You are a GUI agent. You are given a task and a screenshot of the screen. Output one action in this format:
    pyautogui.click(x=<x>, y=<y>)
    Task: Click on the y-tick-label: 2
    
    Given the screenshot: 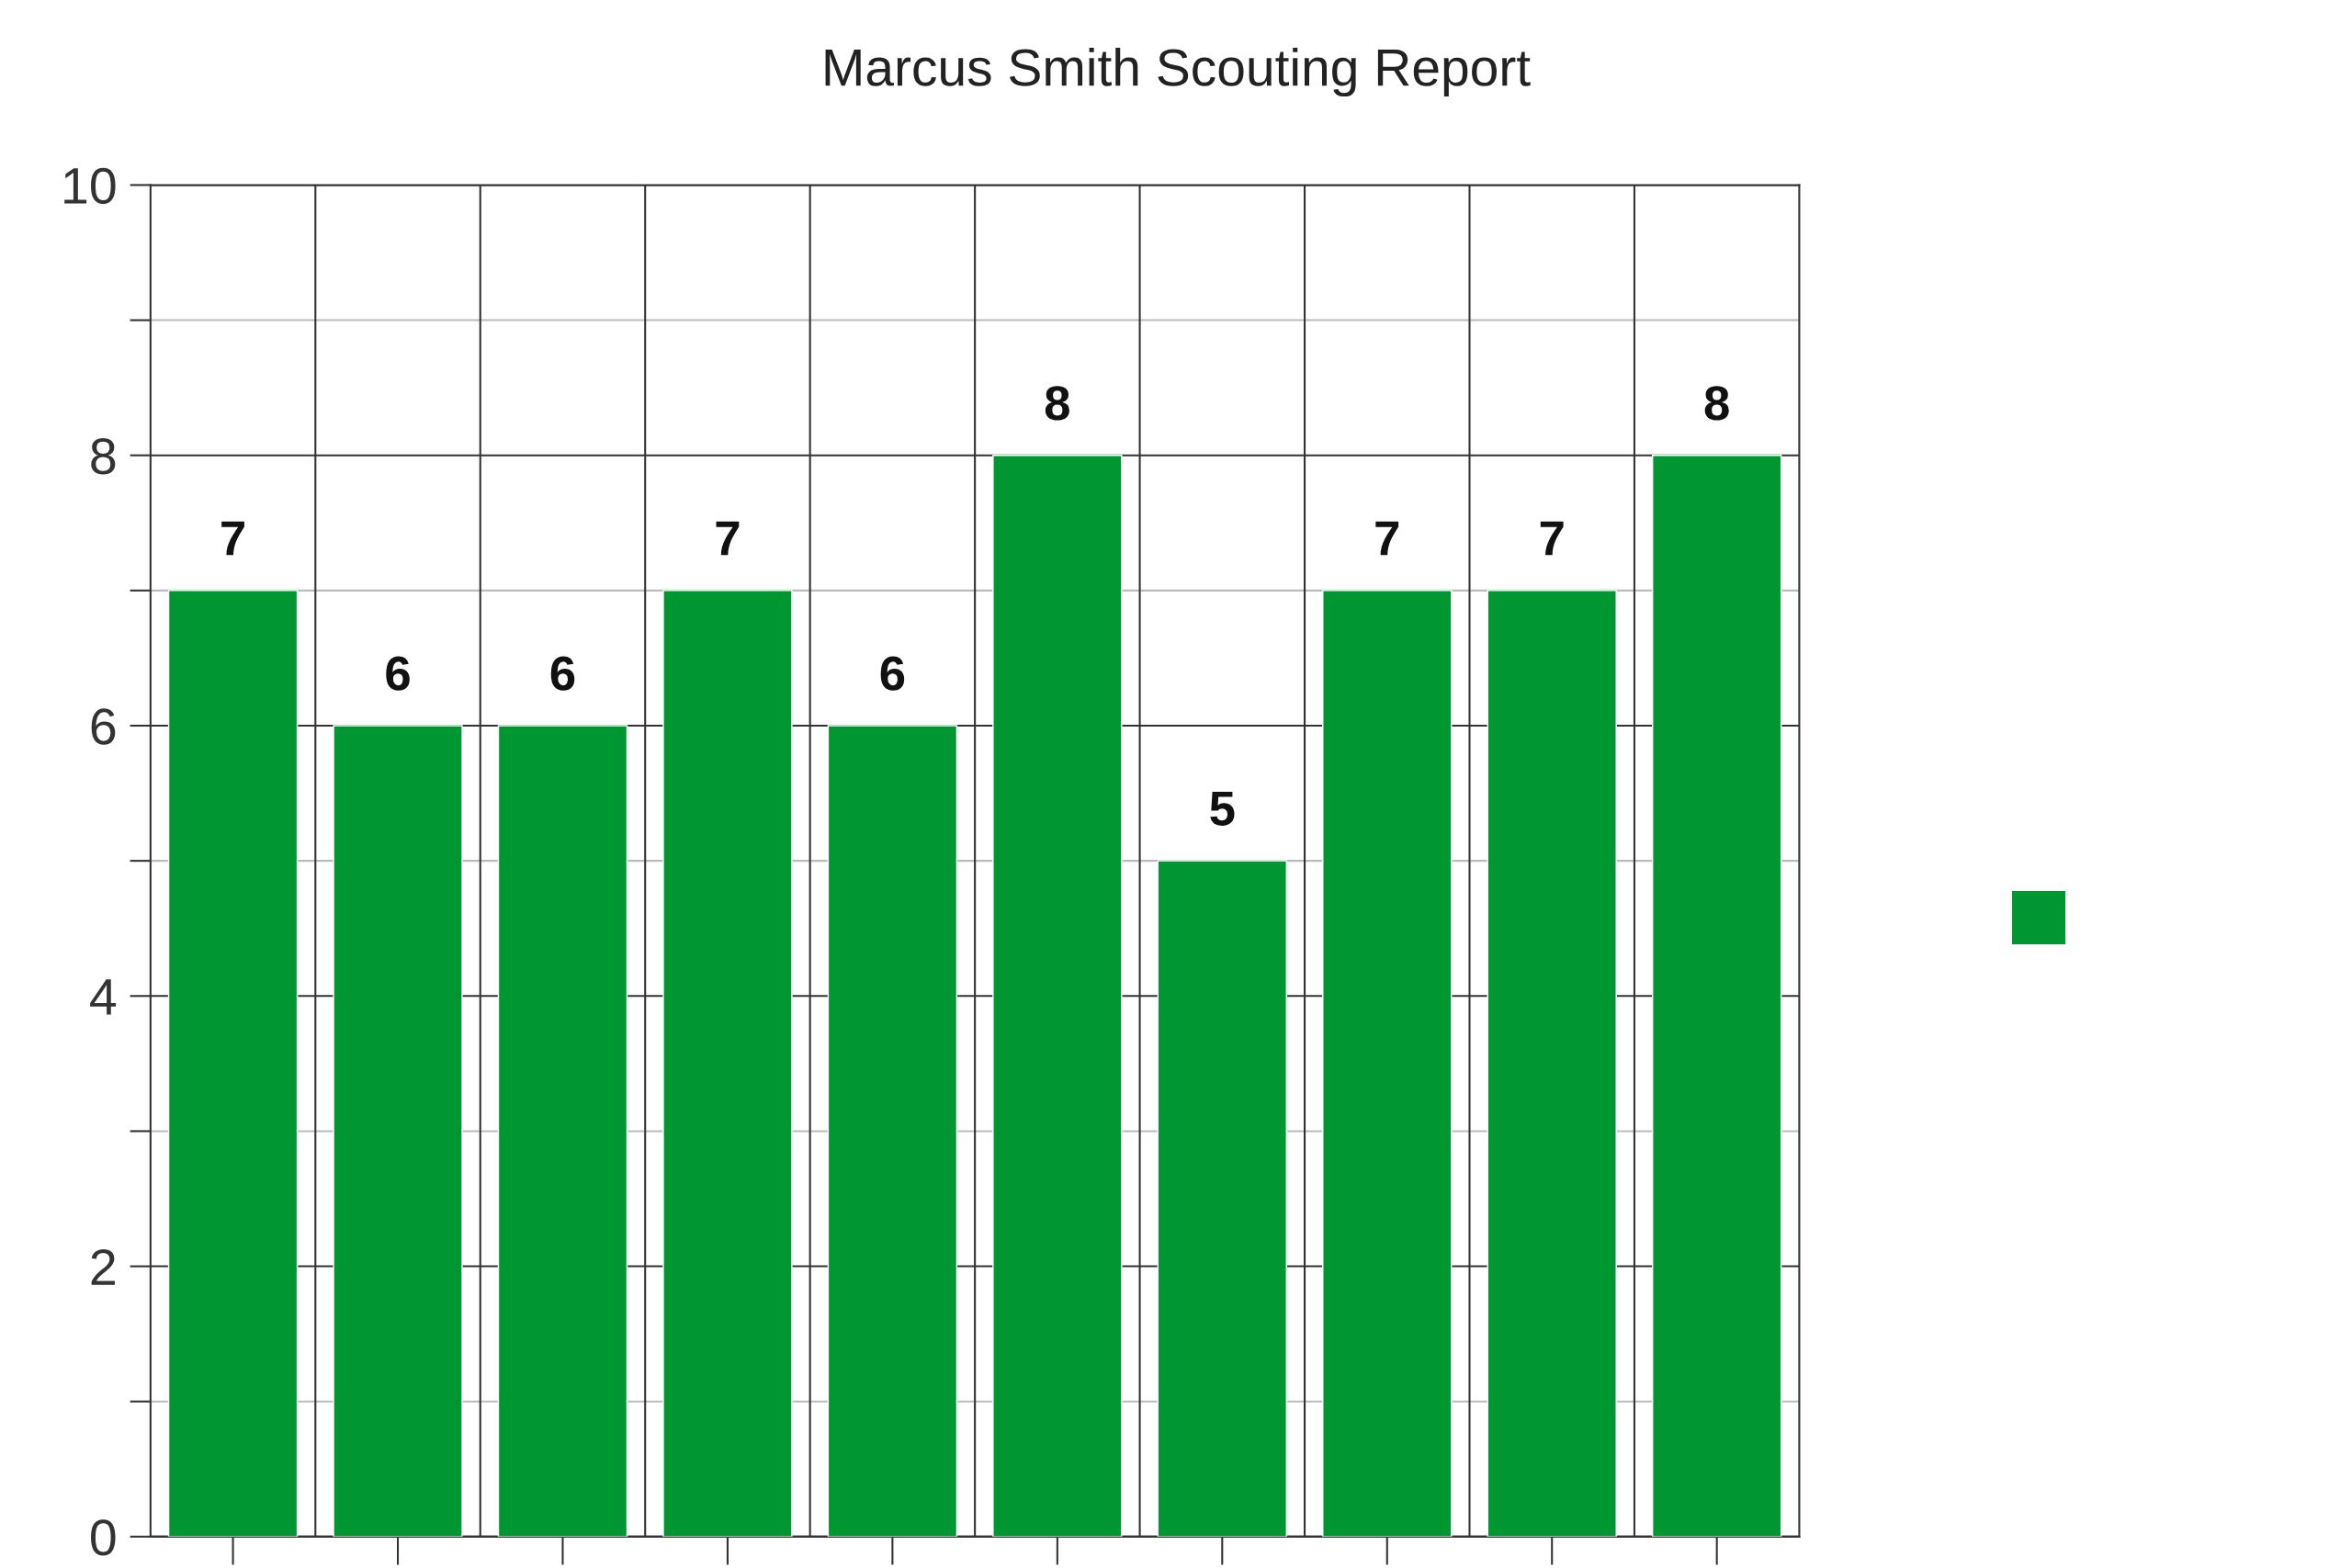 What is the action you would take?
    pyautogui.click(x=103, y=1266)
    